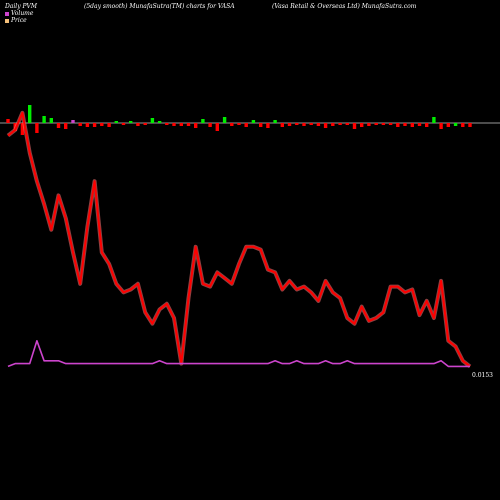 Image resolution: width=500 pixels, height=500 pixels. I want to click on legend-label-price: Price, so click(19, 20).